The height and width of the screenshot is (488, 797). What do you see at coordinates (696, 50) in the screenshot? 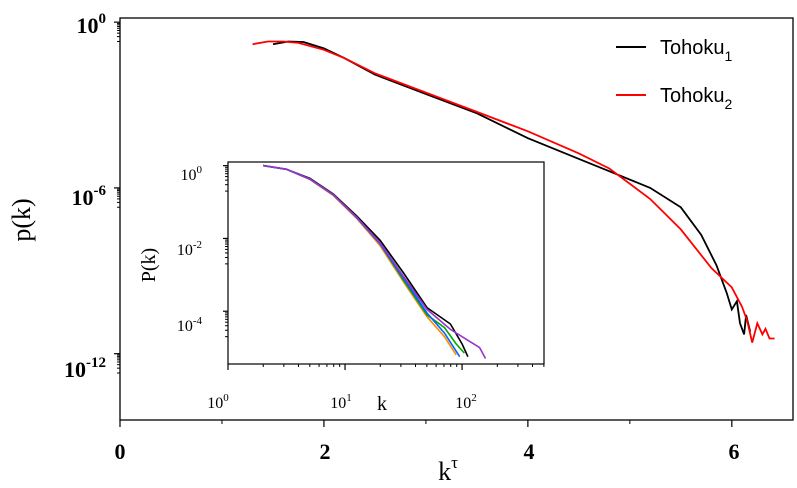
I see `legend-label-tohoku1: Tohoku1` at bounding box center [696, 50].